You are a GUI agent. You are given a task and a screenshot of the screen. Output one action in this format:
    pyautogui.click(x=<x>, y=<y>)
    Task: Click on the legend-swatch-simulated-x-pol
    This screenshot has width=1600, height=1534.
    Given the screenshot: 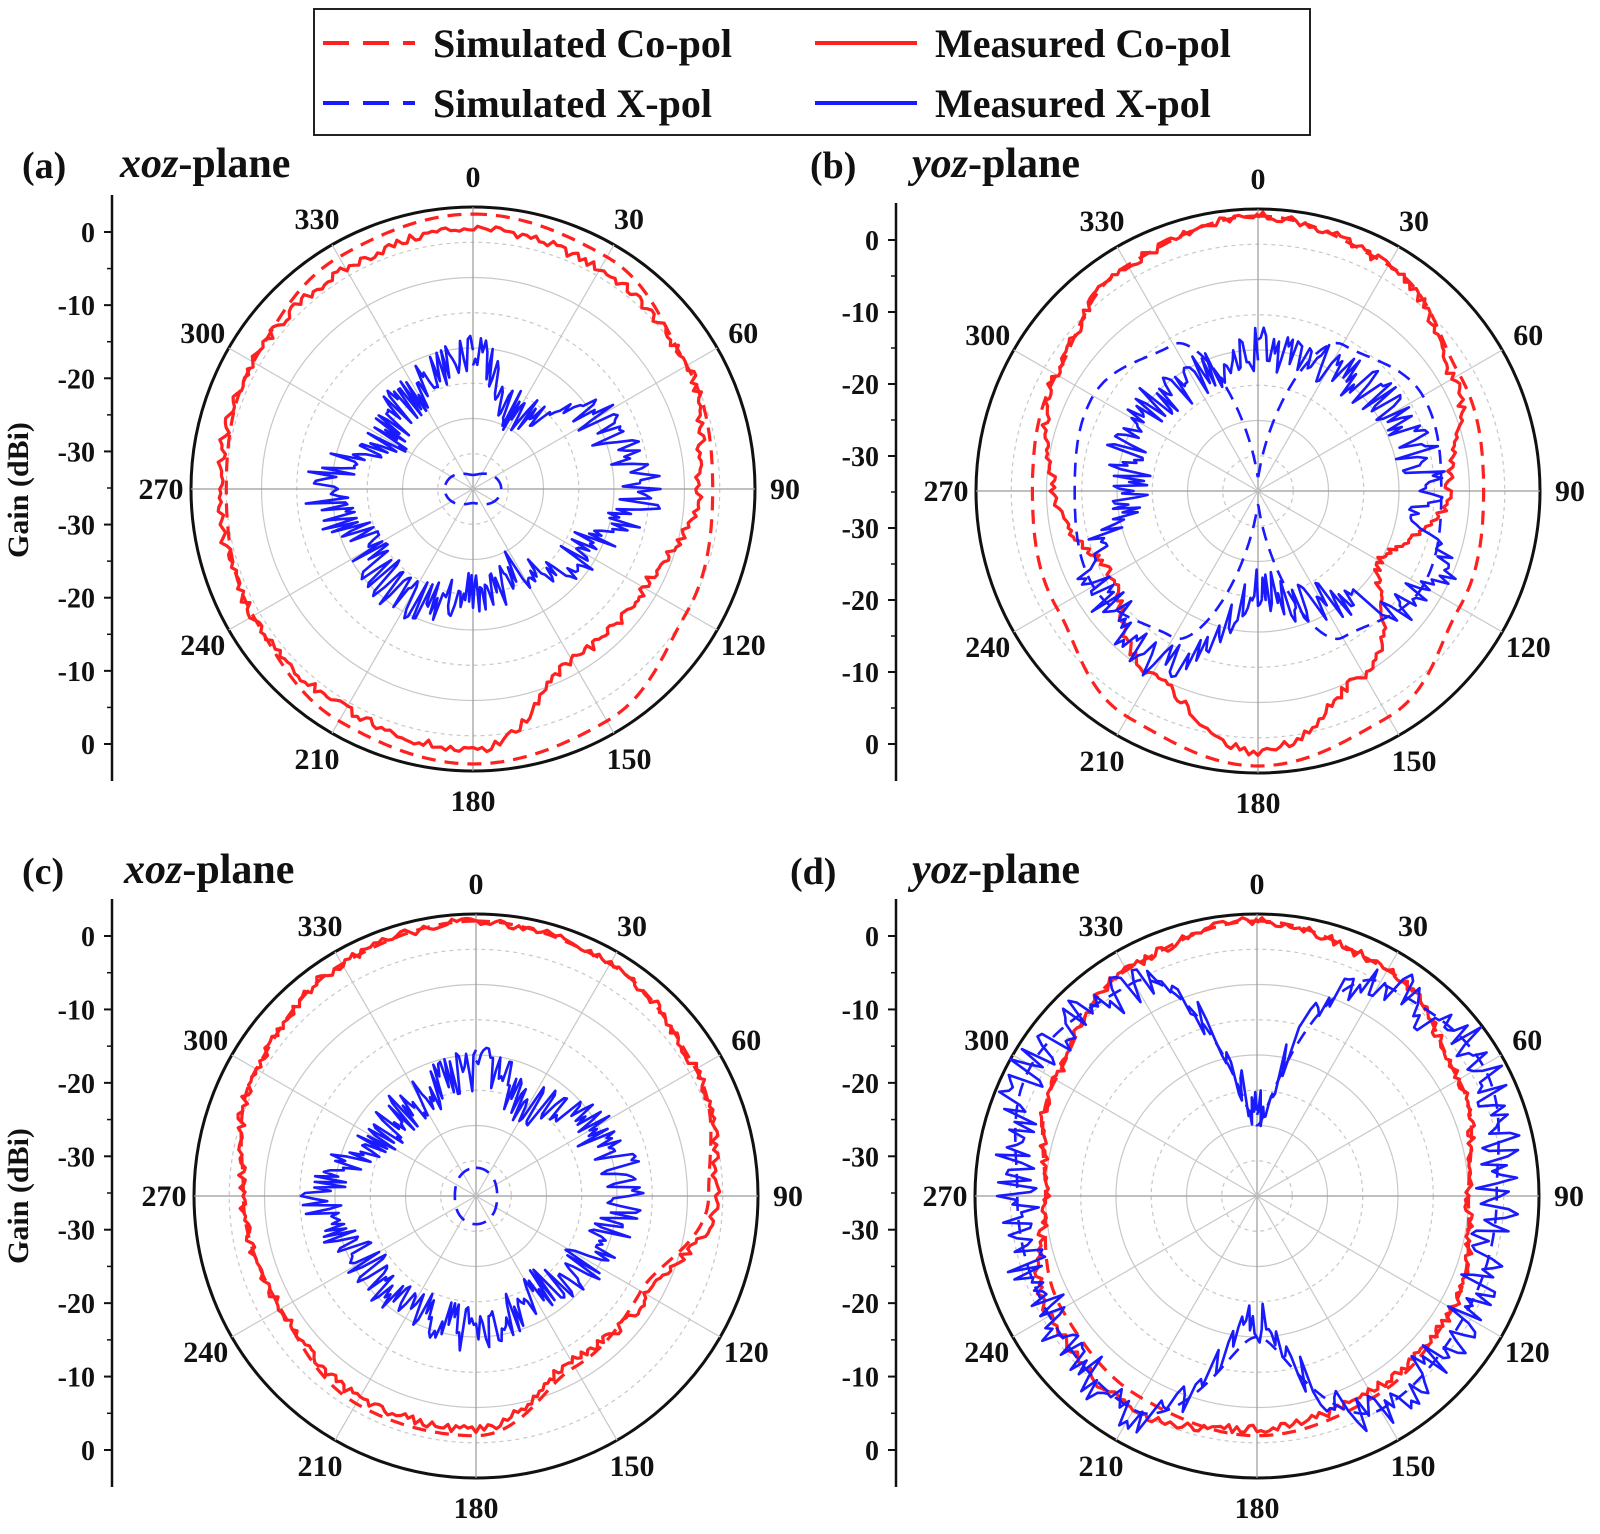 What is the action you would take?
    pyautogui.click(x=369, y=103)
    